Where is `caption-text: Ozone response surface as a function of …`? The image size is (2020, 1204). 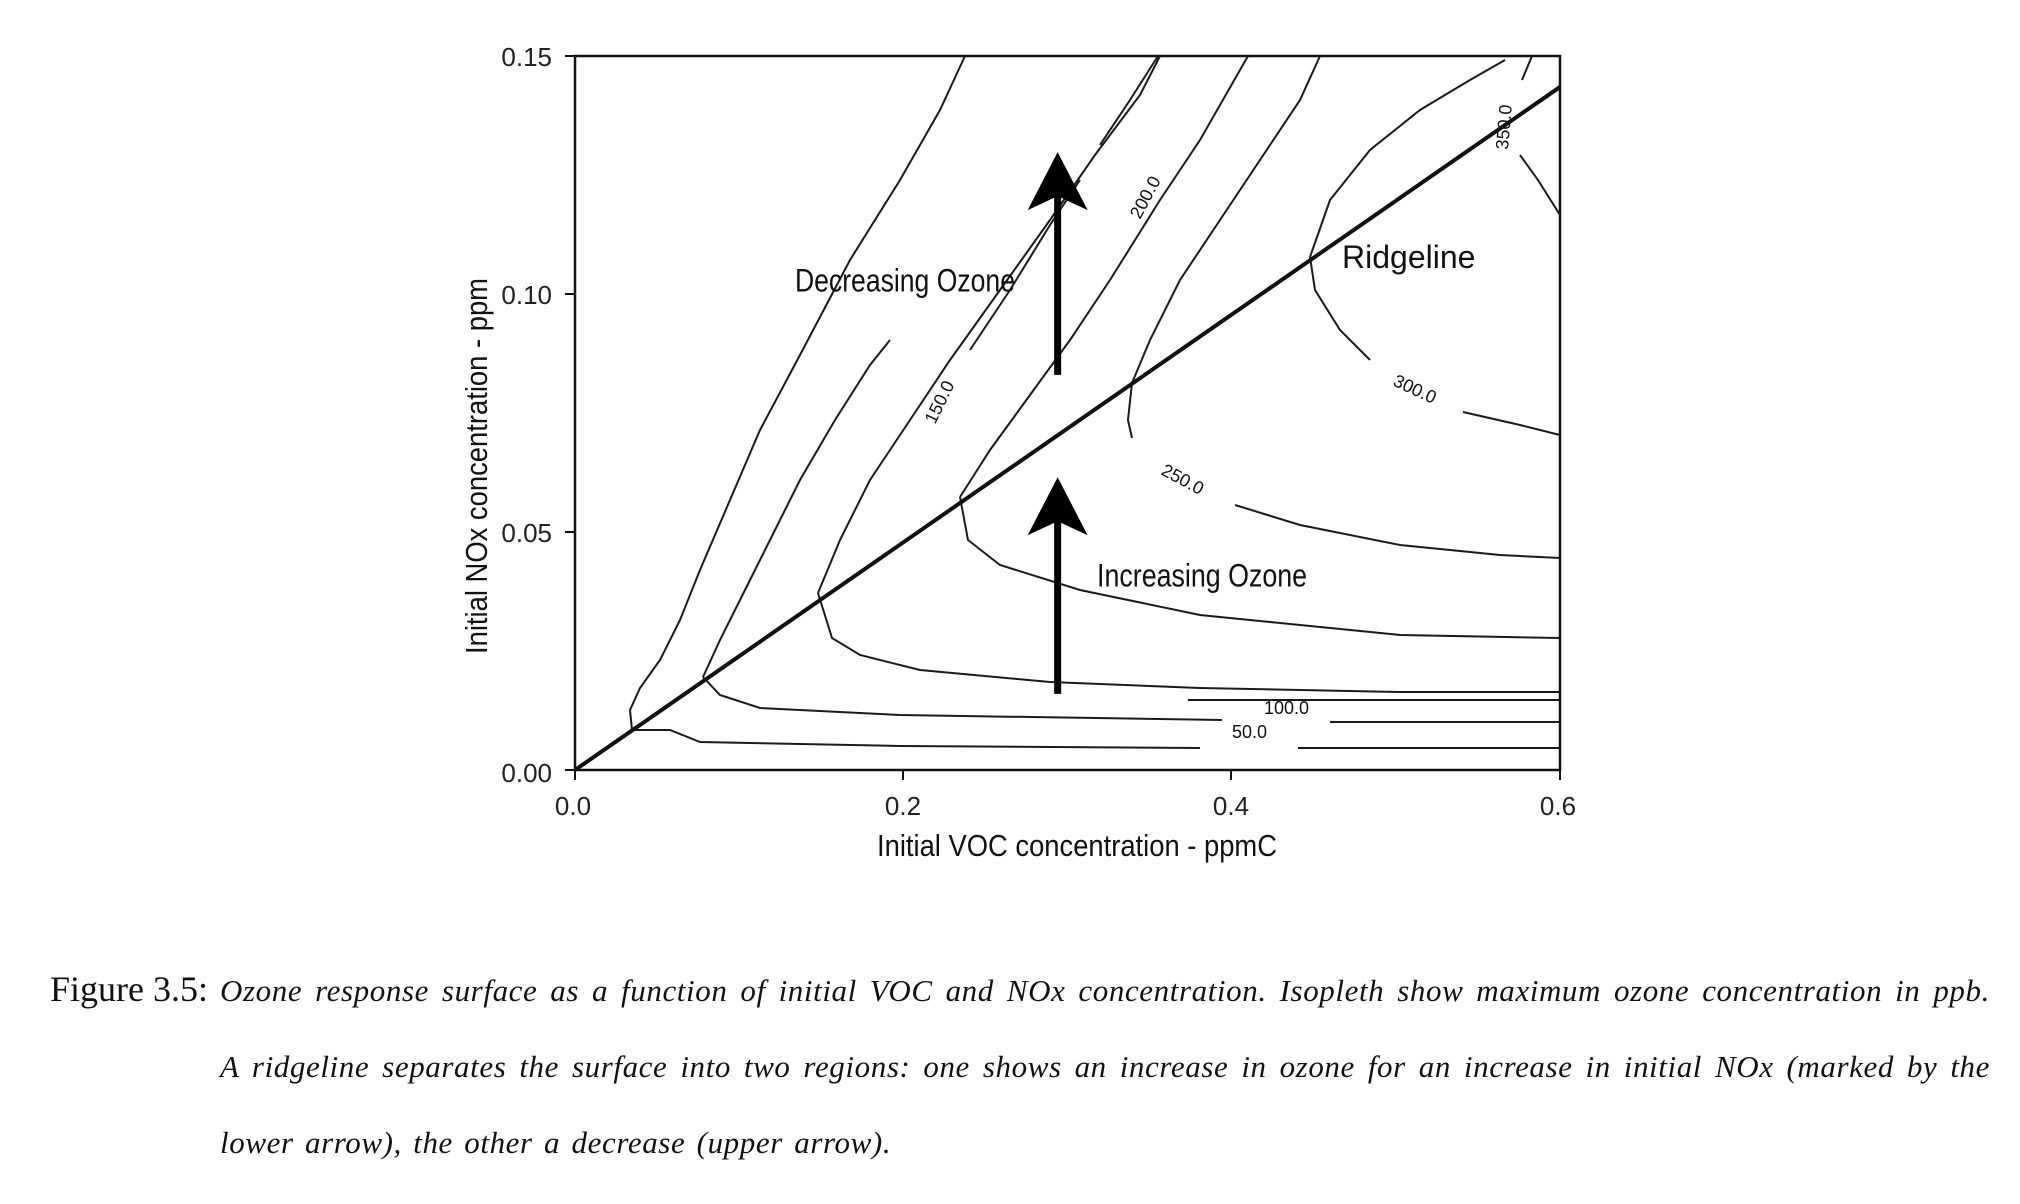 caption-text: Ozone response surface as a function of … is located at coordinates (1105, 1066).